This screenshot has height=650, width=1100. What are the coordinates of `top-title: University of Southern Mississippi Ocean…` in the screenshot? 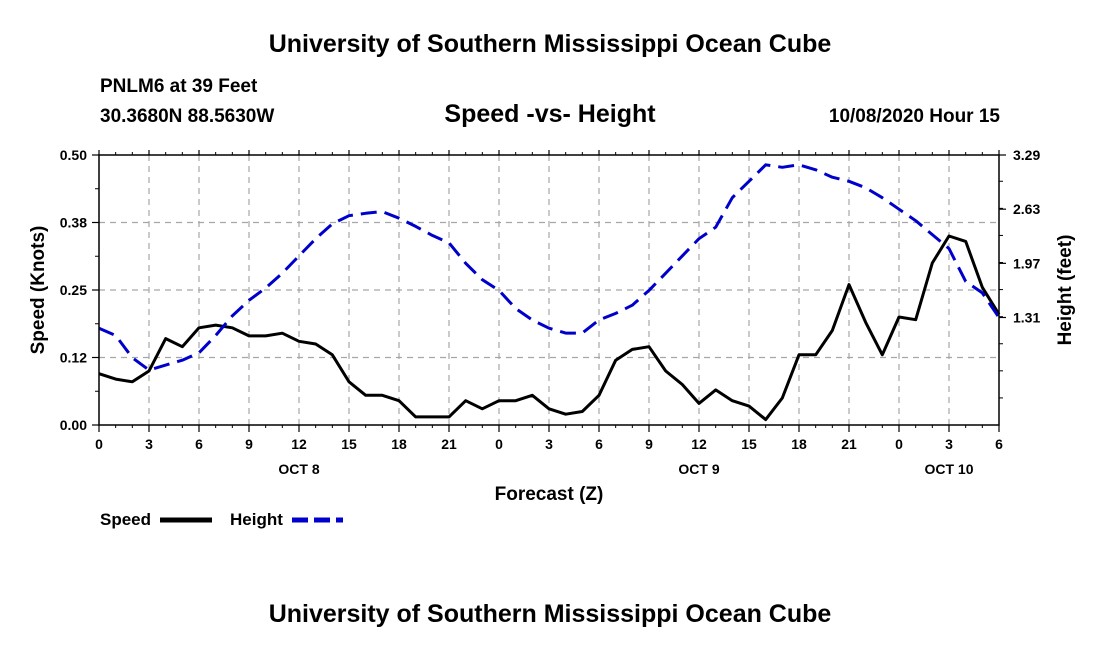 It's located at (550, 44).